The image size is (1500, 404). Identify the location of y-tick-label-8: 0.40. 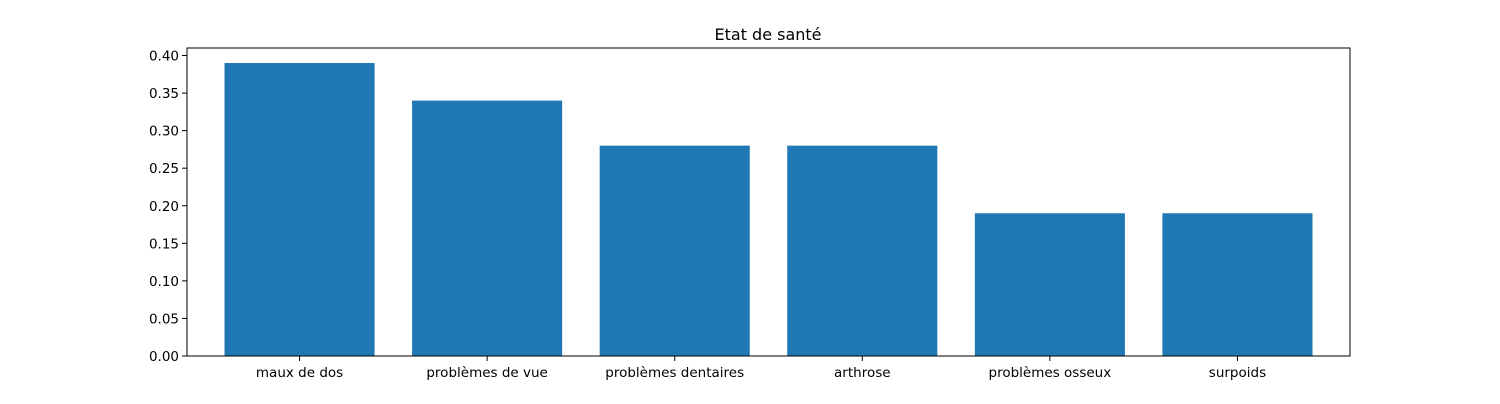
(164, 57).